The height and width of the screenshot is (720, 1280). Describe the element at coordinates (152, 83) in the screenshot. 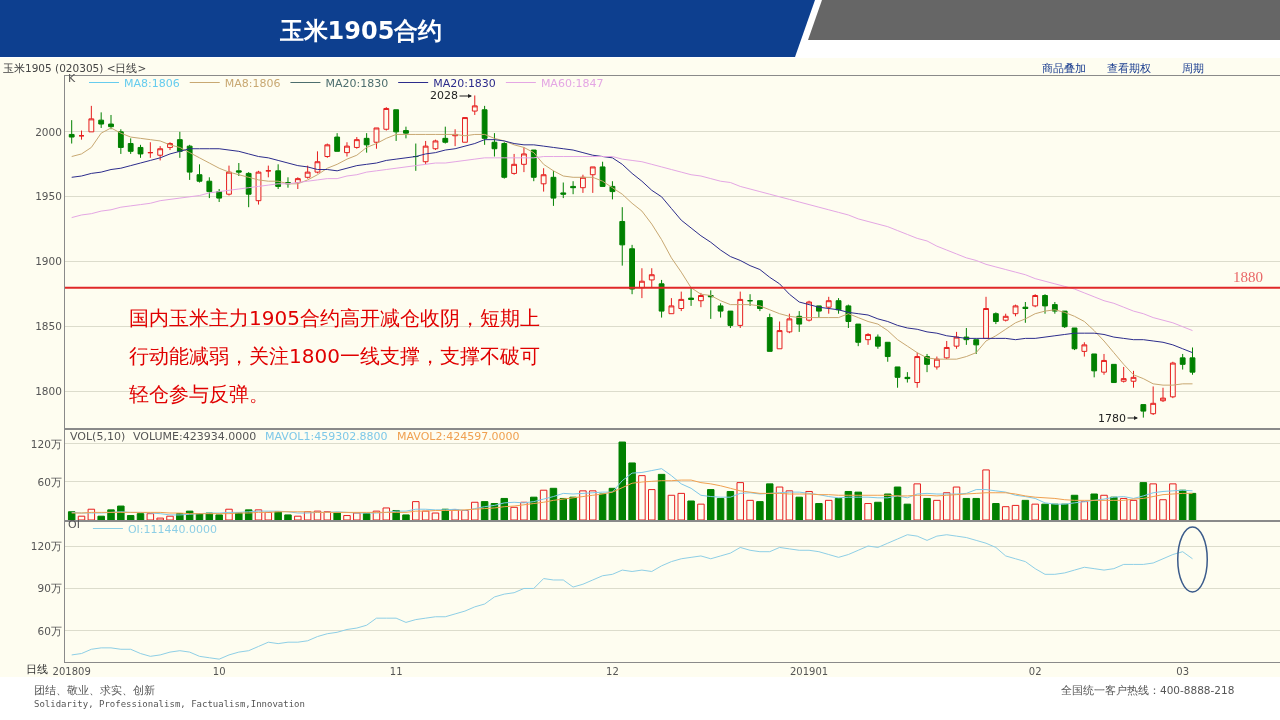

I see `legend-label: MA8:1806` at that location.